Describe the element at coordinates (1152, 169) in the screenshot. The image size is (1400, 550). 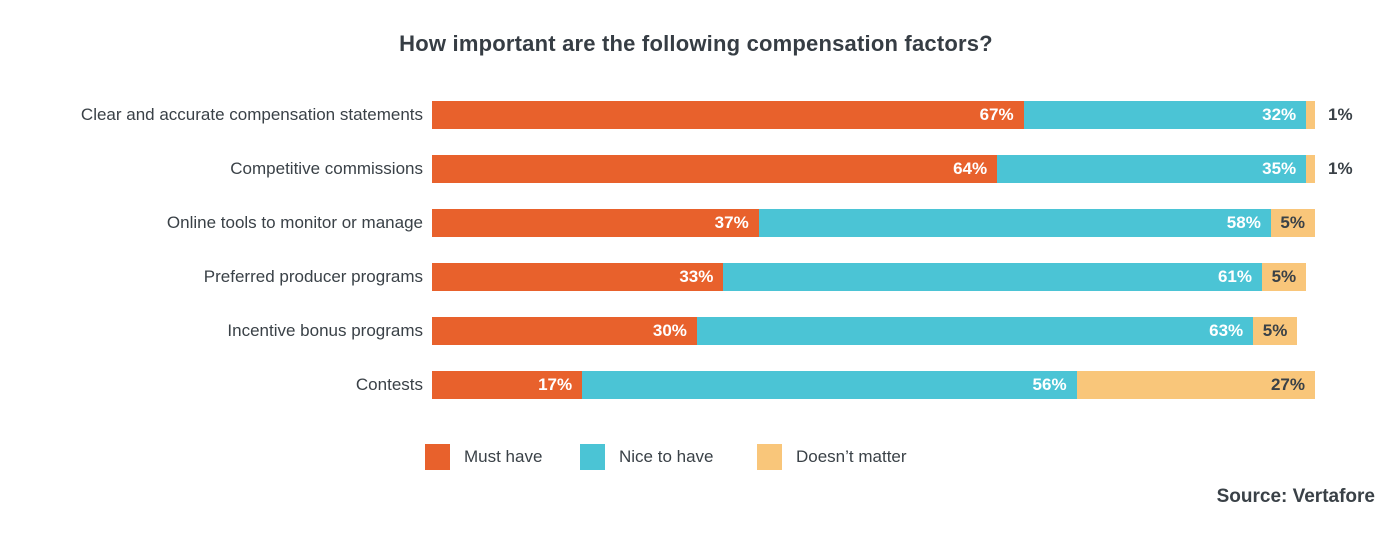
I see `bar-segment-nice-to-have: 35%` at that location.